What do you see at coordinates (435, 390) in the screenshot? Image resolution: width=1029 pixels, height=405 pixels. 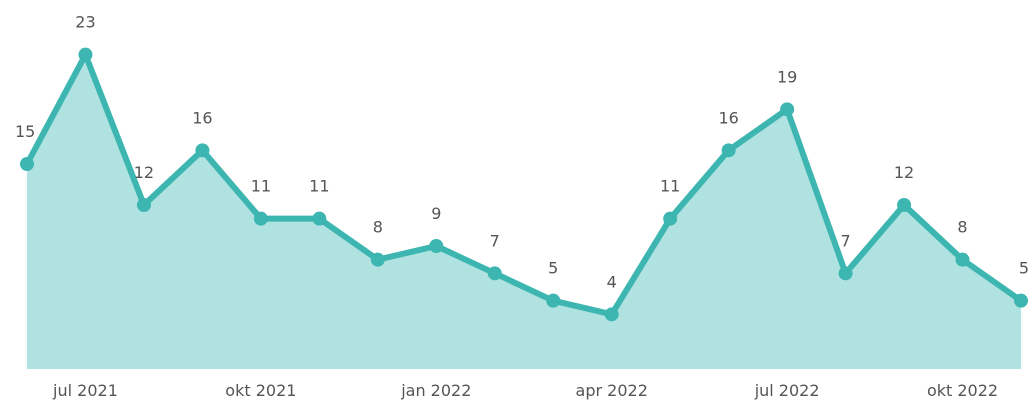 I see `x-tick-label: jan 2022` at bounding box center [435, 390].